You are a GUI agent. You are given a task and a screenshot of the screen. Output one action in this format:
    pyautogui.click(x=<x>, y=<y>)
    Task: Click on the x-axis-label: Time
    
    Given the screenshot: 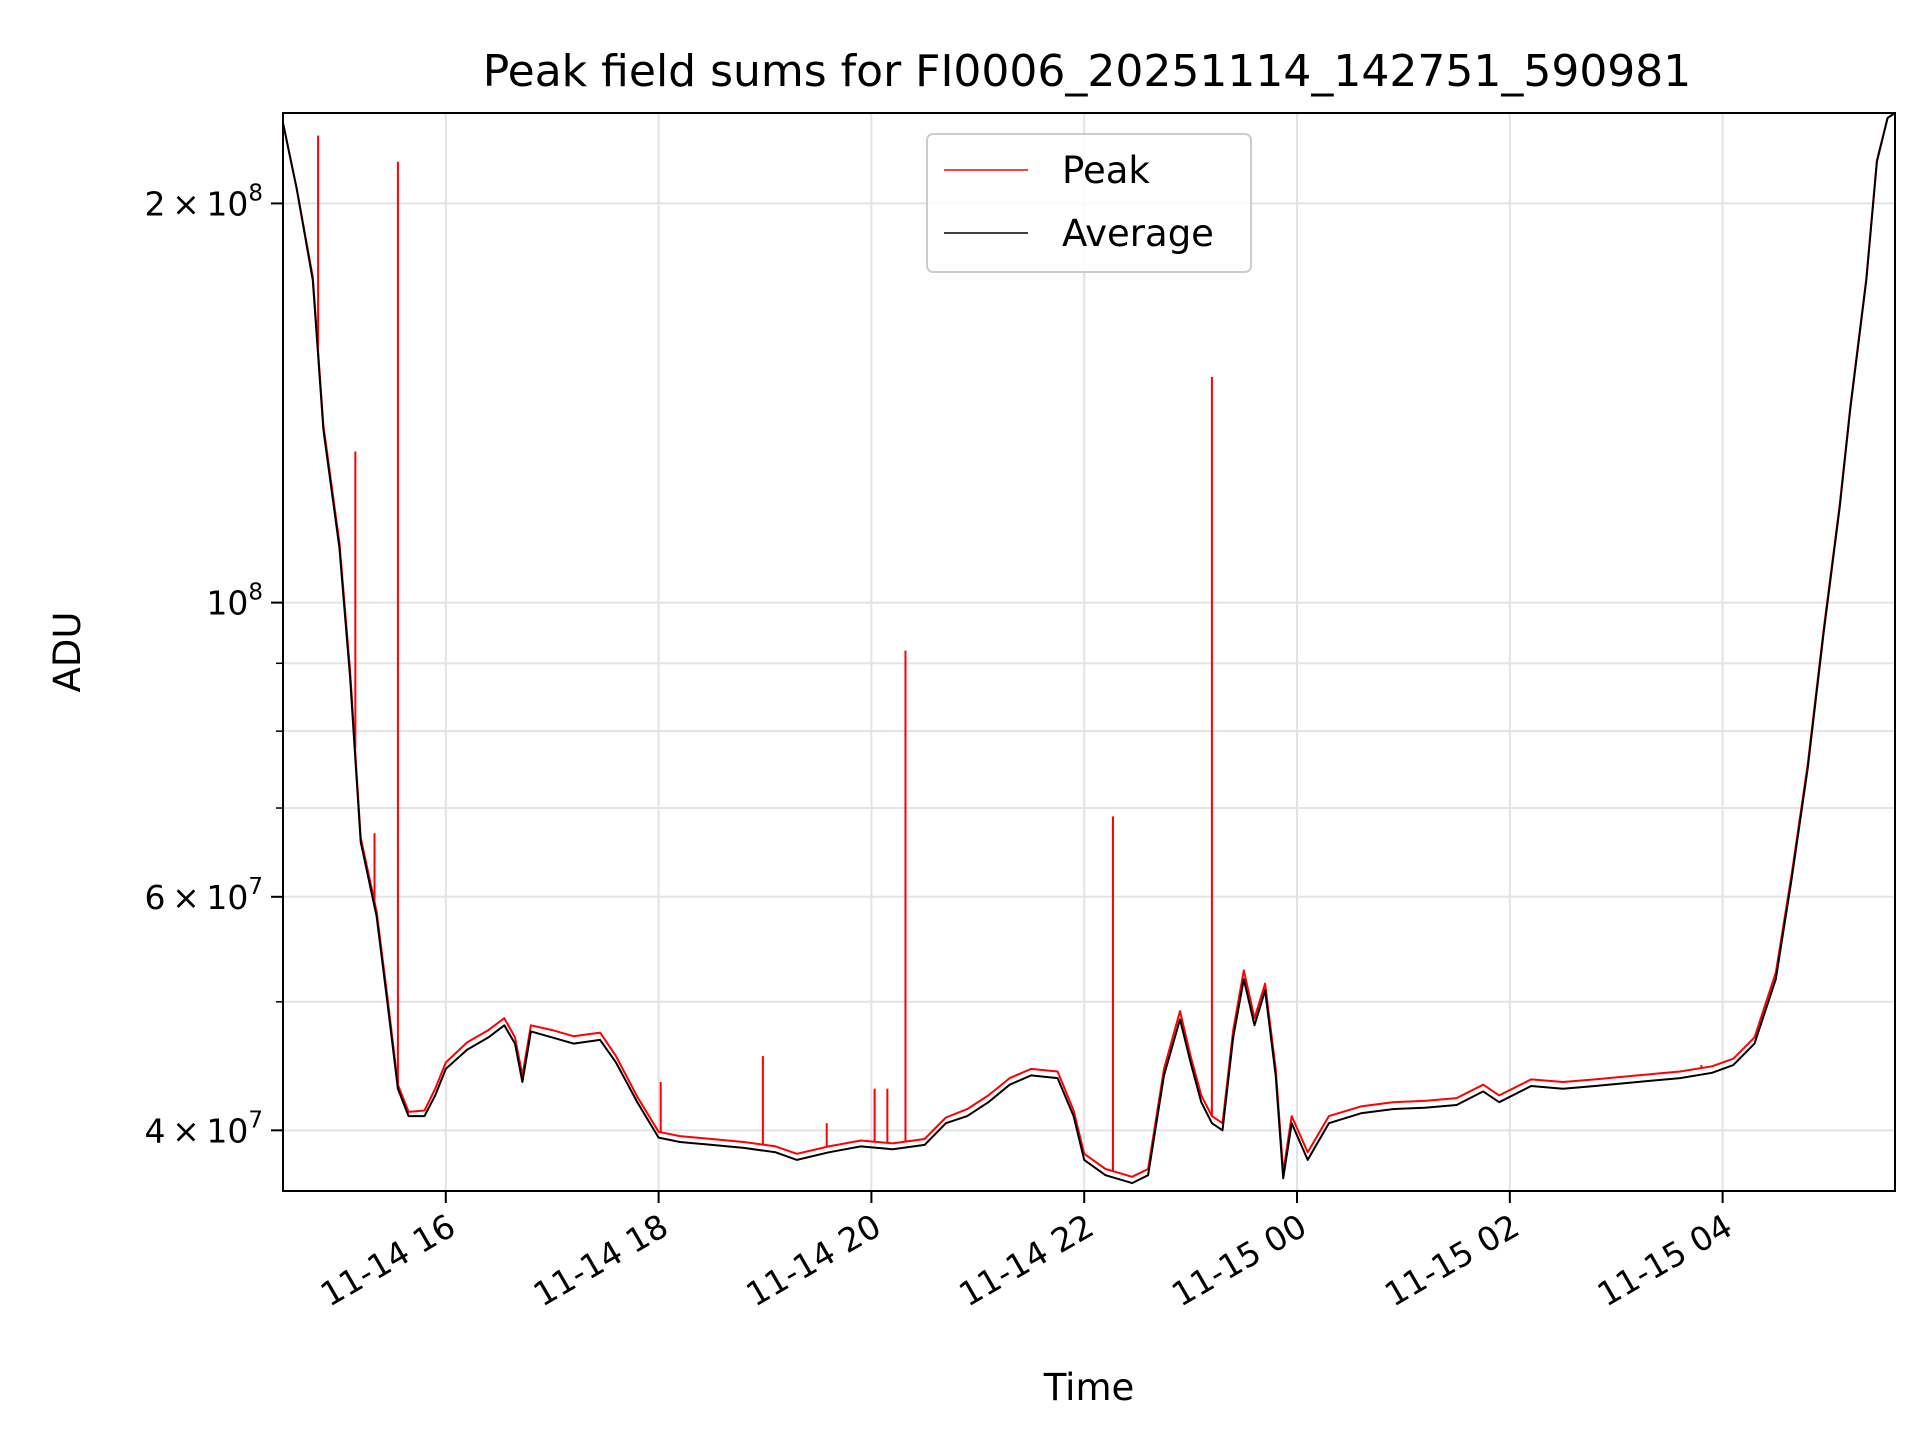 What is the action you would take?
    pyautogui.click(x=1089, y=1387)
    